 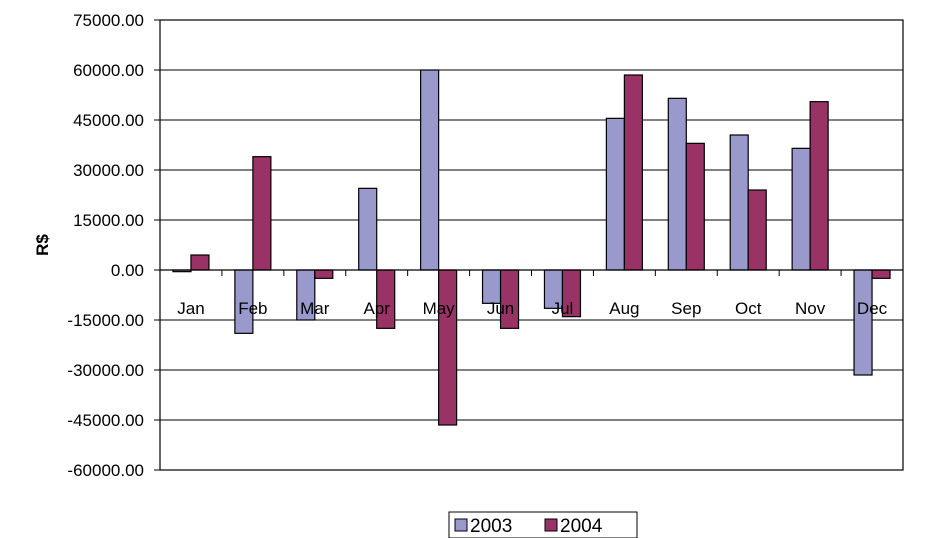 I want to click on y-tick-label: -15000.00, so click(x=105, y=320).